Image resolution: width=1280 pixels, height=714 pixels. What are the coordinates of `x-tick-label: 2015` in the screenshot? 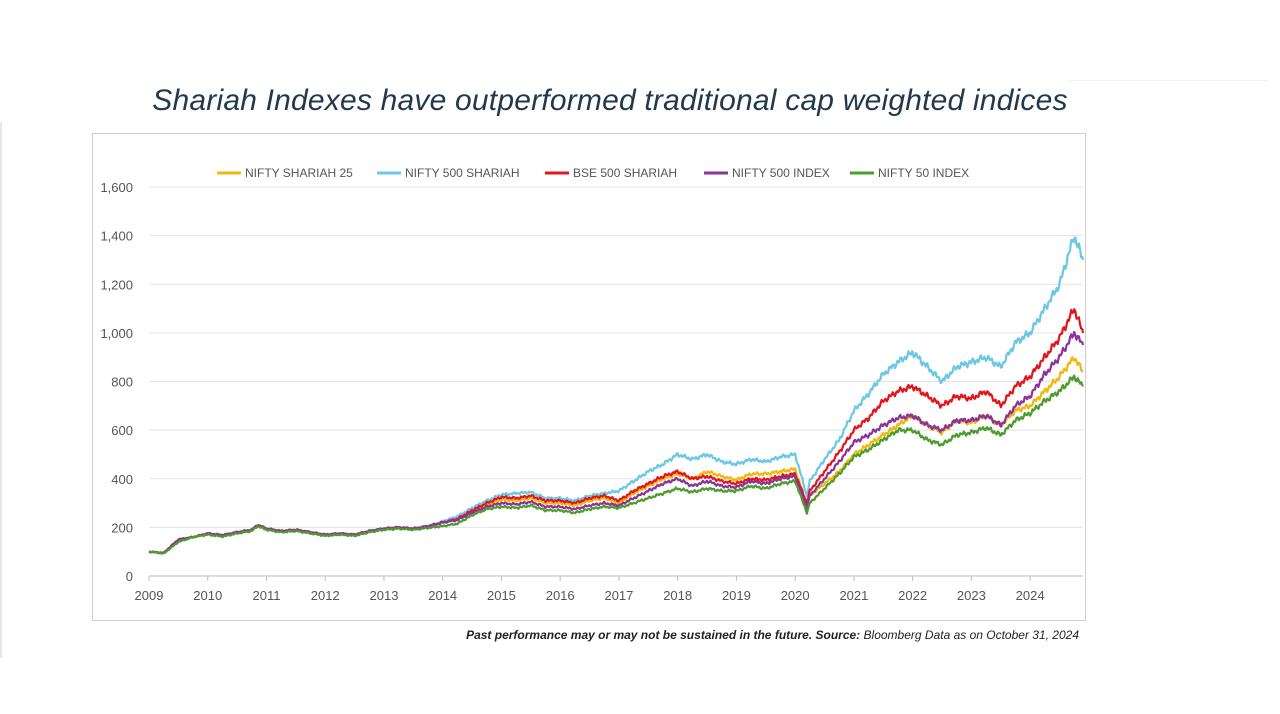 It's located at (501, 595).